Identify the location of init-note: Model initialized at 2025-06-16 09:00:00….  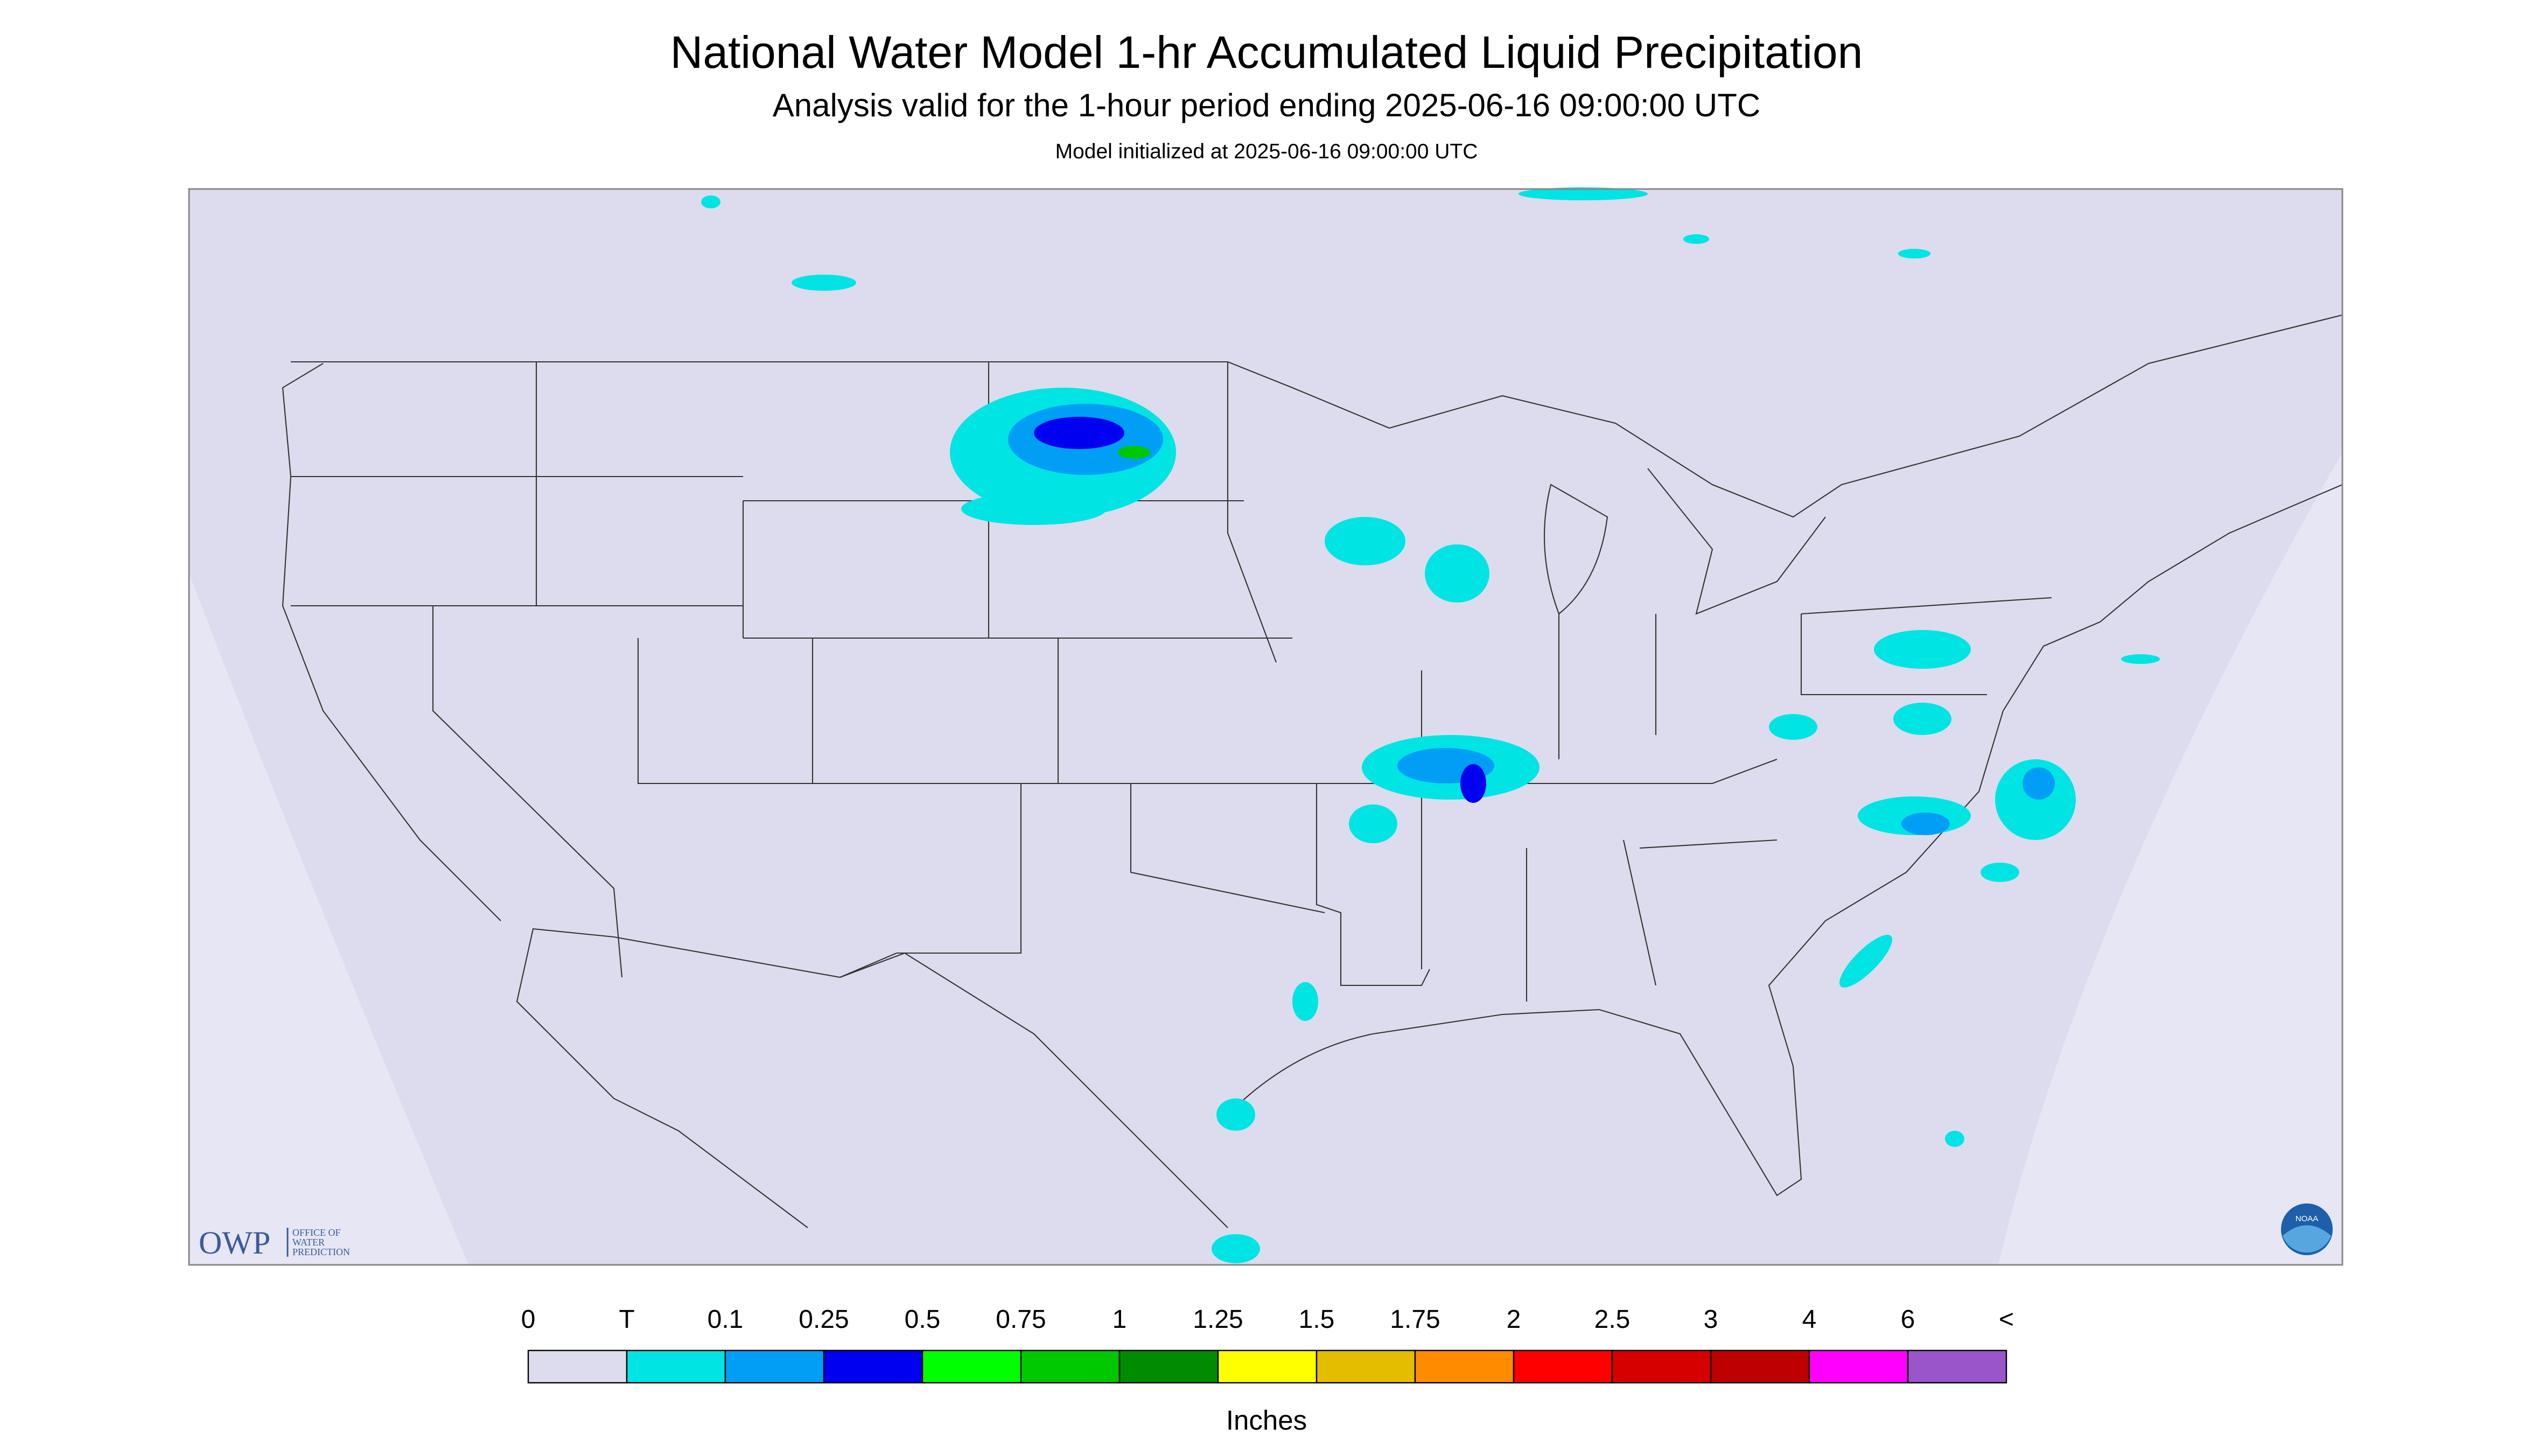
(1266, 151).